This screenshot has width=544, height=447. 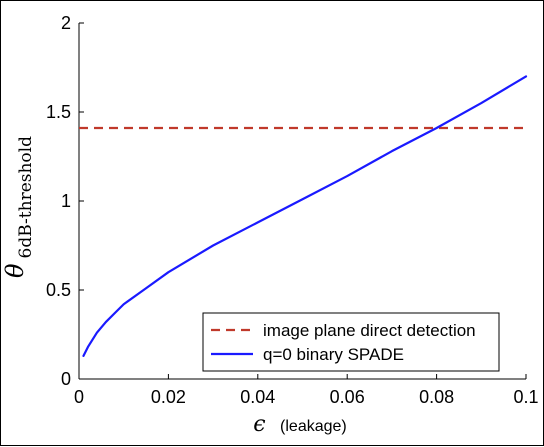 What do you see at coordinates (58, 290) in the screenshot?
I see `y-tick-label: 0.5` at bounding box center [58, 290].